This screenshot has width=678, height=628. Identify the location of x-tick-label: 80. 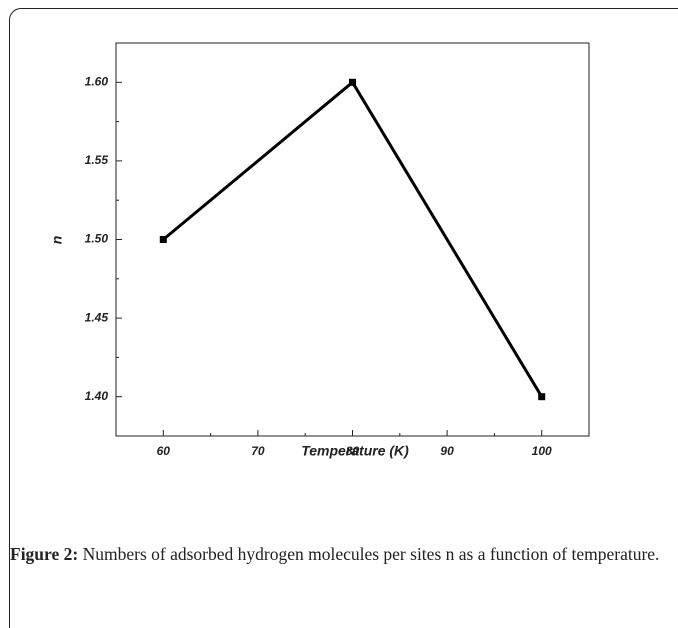
(353, 451).